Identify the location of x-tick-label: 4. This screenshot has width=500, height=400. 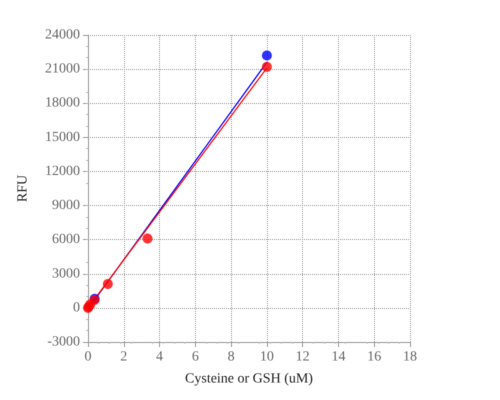
(160, 357).